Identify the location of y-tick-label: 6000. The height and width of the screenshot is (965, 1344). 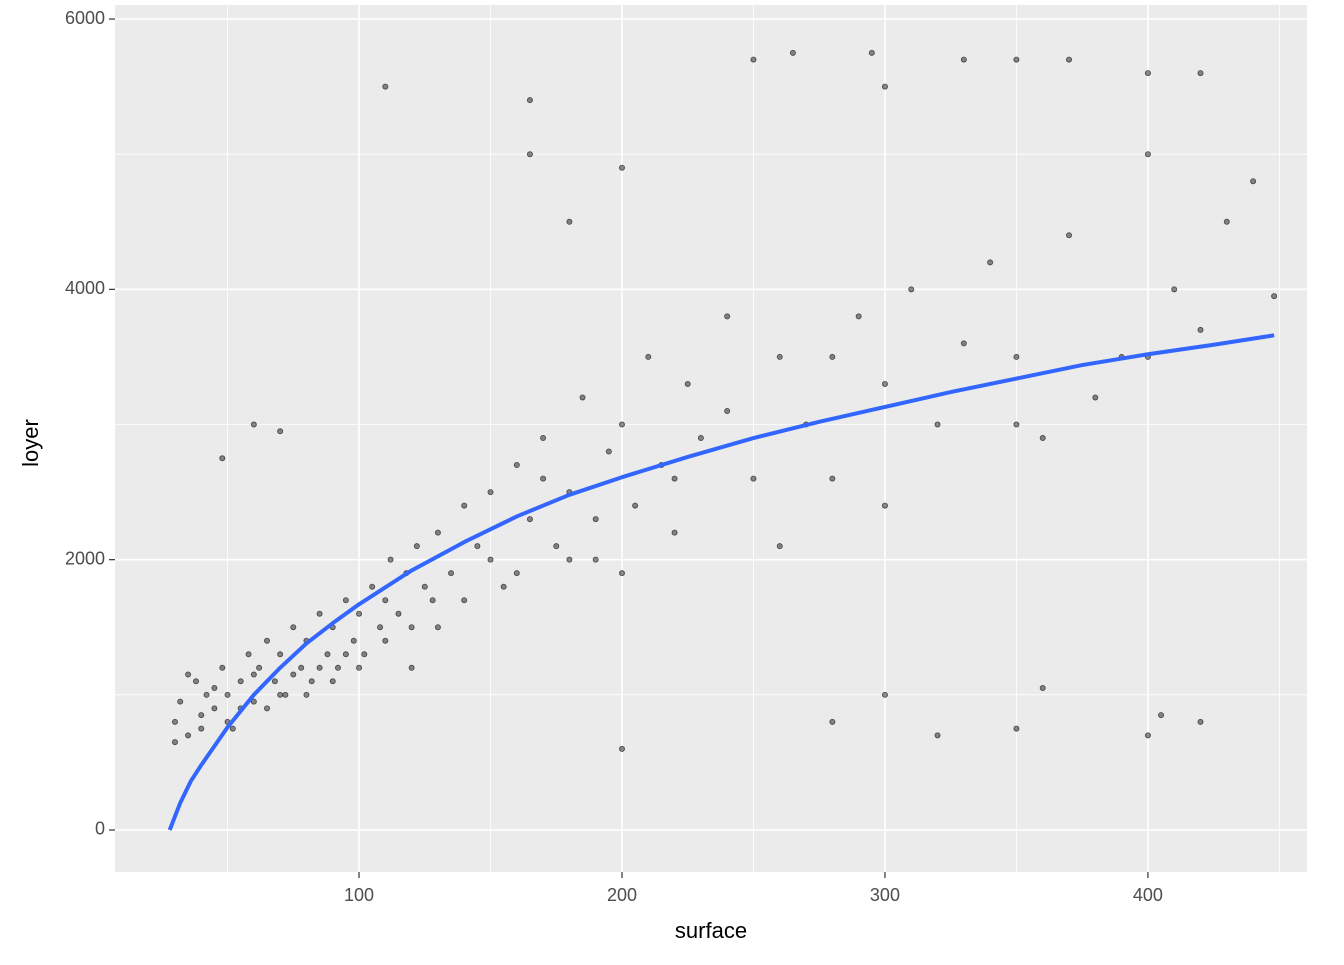
(85, 18).